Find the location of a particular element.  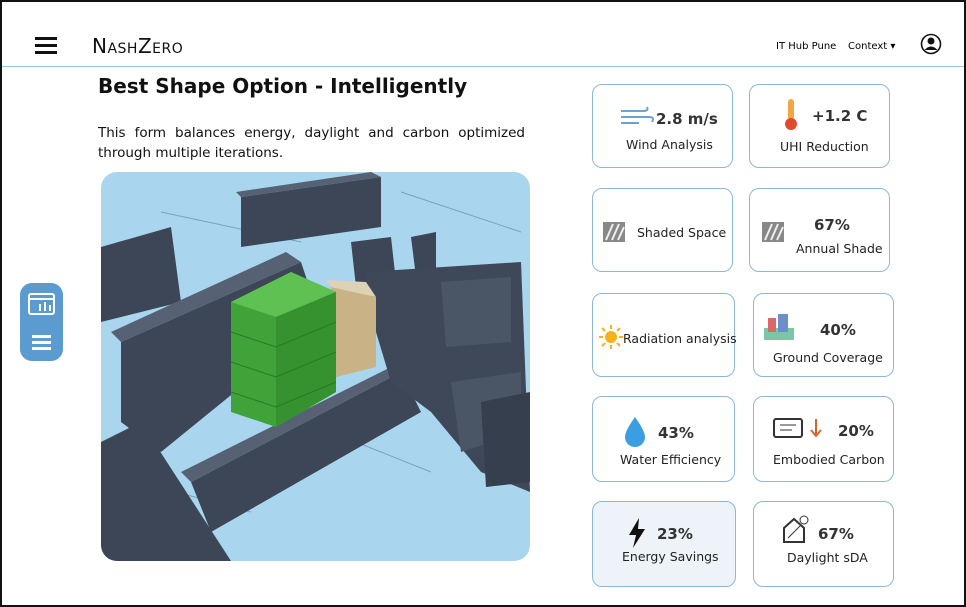

card-label: UHI Reduction is located at coordinates (824, 146).